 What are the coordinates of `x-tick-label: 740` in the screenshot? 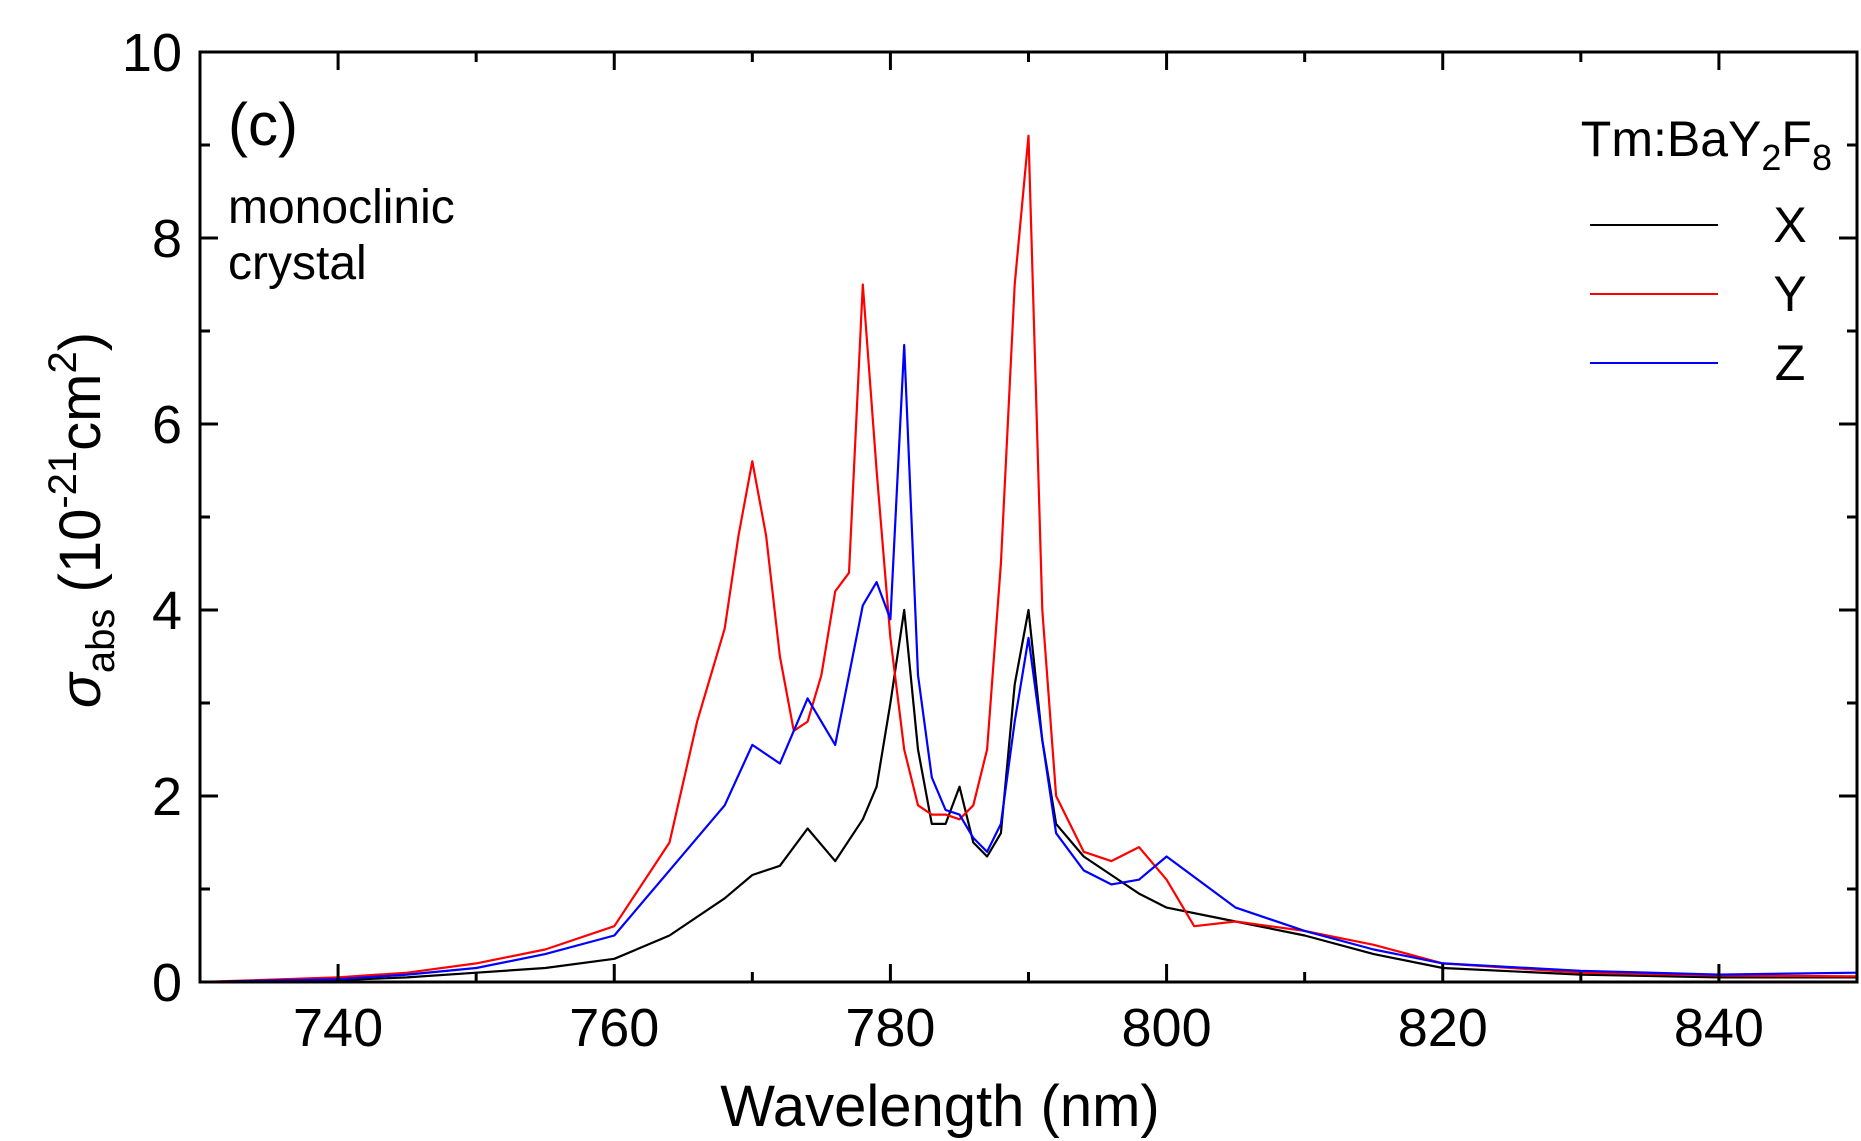 It's located at (338, 1028).